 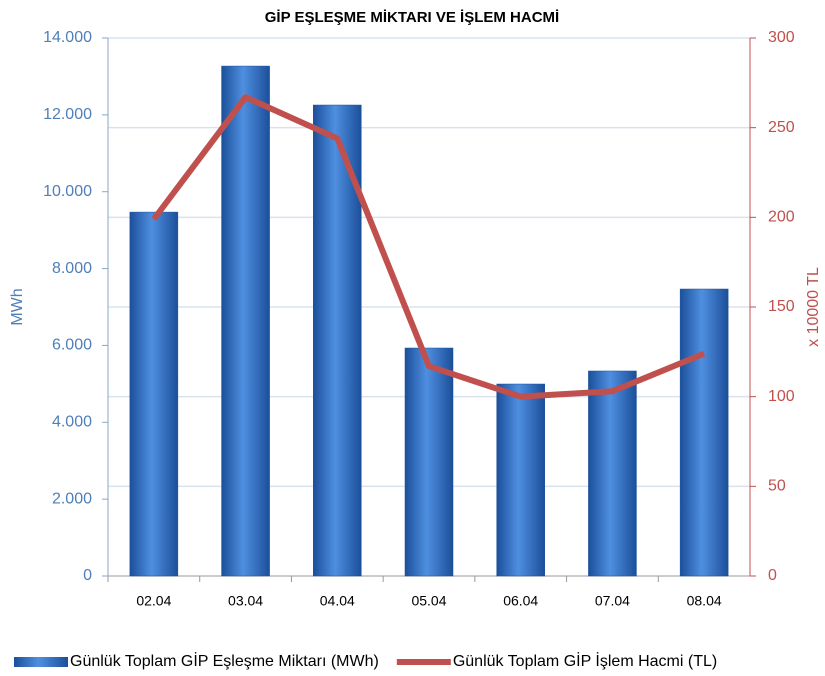 I want to click on x-tick-label: 06.04, so click(x=520, y=601).